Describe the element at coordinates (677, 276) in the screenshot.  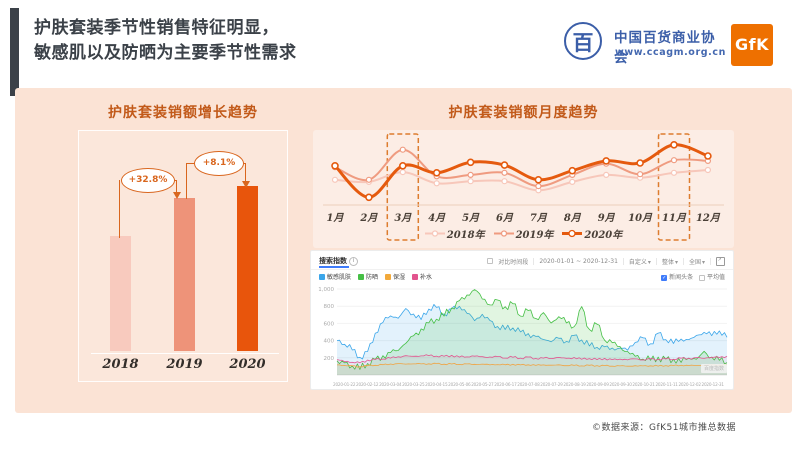
I see `toggle-新闻头条: 新闻头条` at that location.